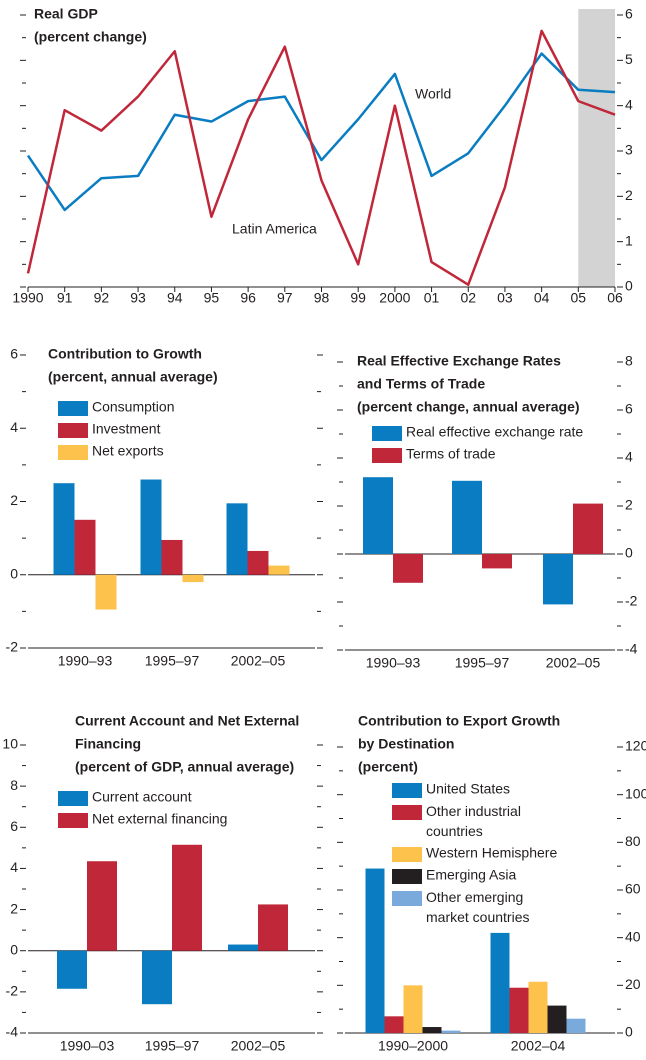  Describe the element at coordinates (142, 797) in the screenshot. I see `legend-label: Current account` at that location.